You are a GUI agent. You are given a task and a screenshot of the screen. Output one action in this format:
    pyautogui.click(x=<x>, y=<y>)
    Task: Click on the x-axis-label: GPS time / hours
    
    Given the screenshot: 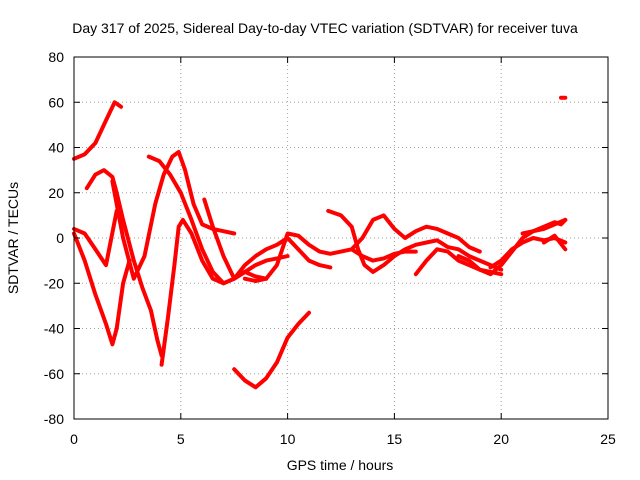 What is the action you would take?
    pyautogui.click(x=340, y=465)
    